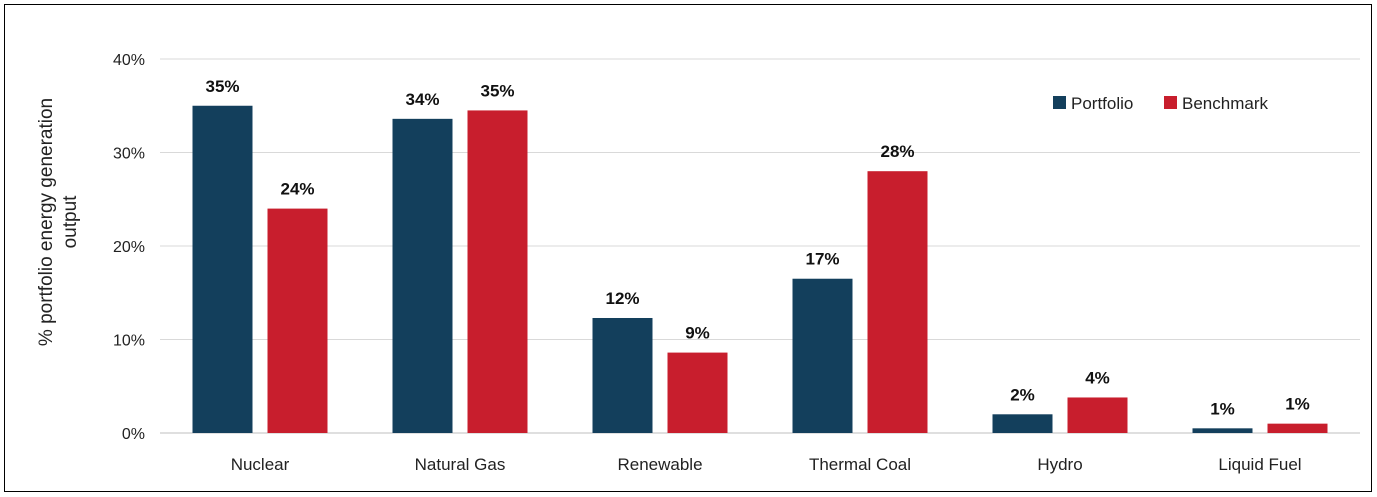 The image size is (1377, 497). Describe the element at coordinates (133, 434) in the screenshot. I see `y-tick-label: 0%` at that location.